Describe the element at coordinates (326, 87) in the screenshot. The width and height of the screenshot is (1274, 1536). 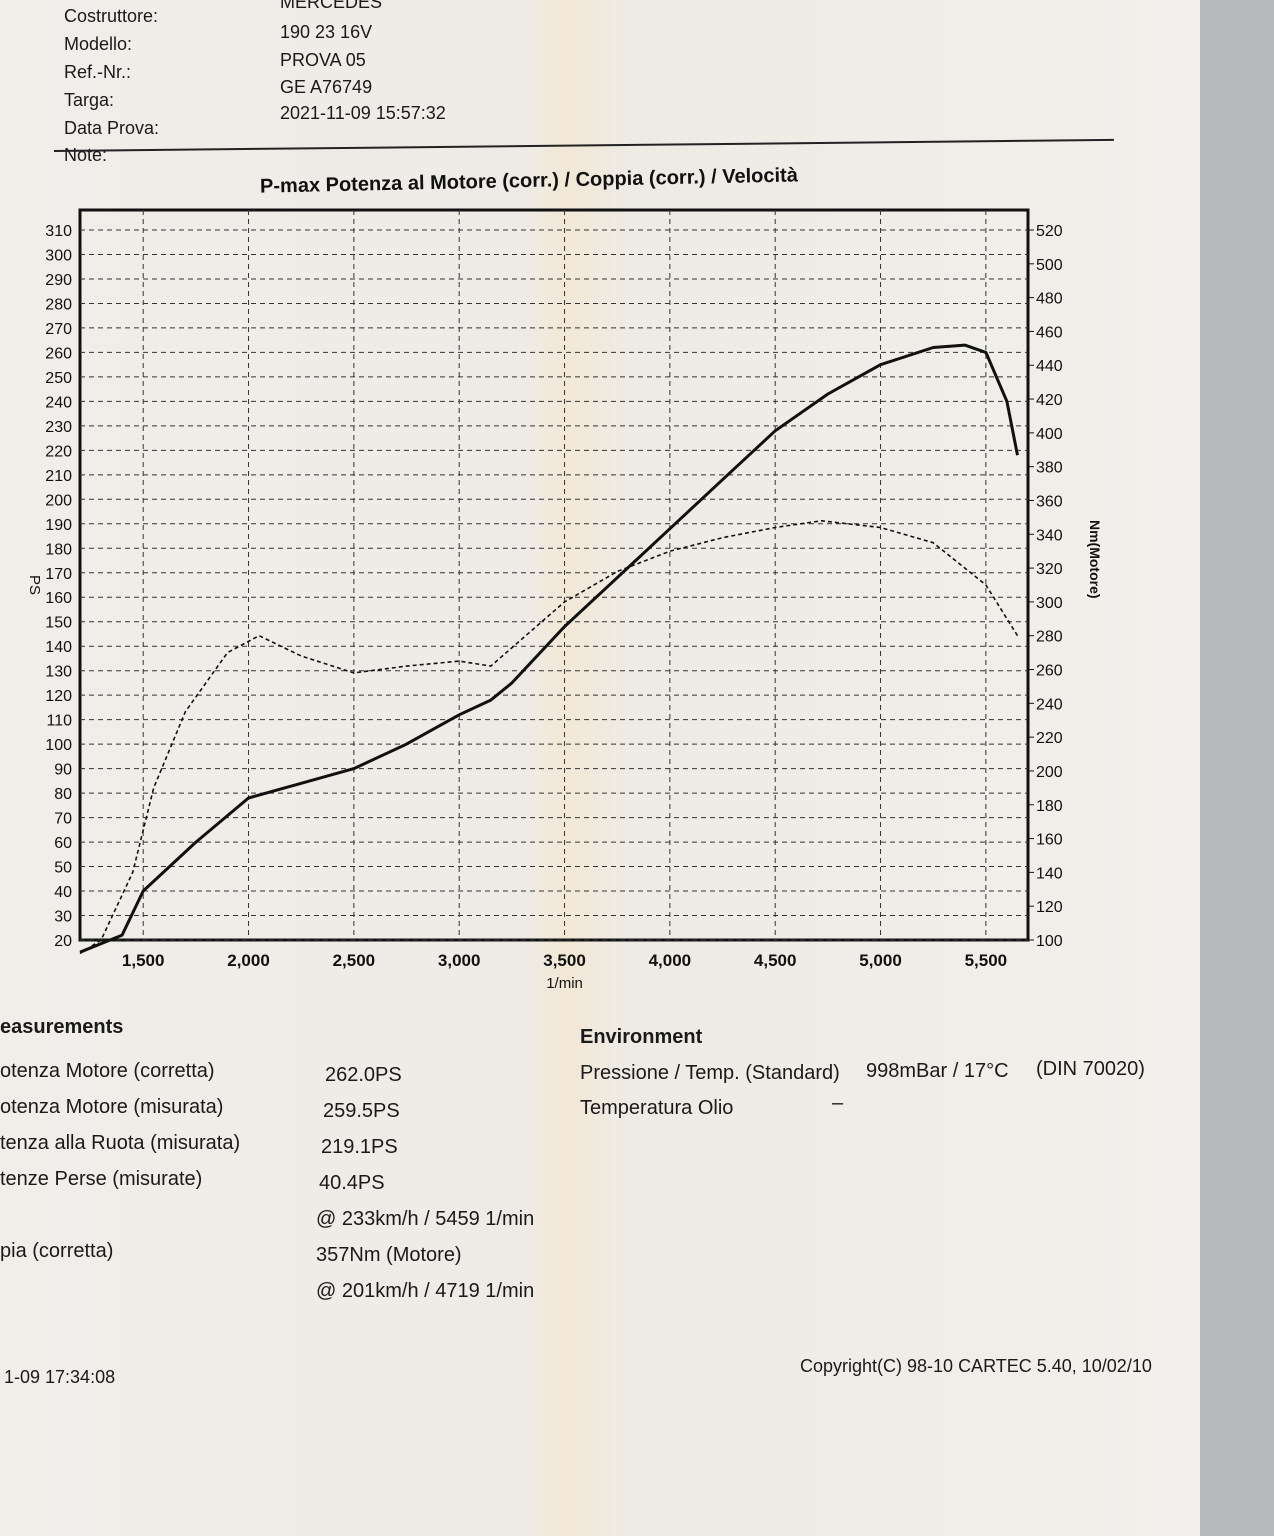
I see `value-targa: GE A76749` at that location.